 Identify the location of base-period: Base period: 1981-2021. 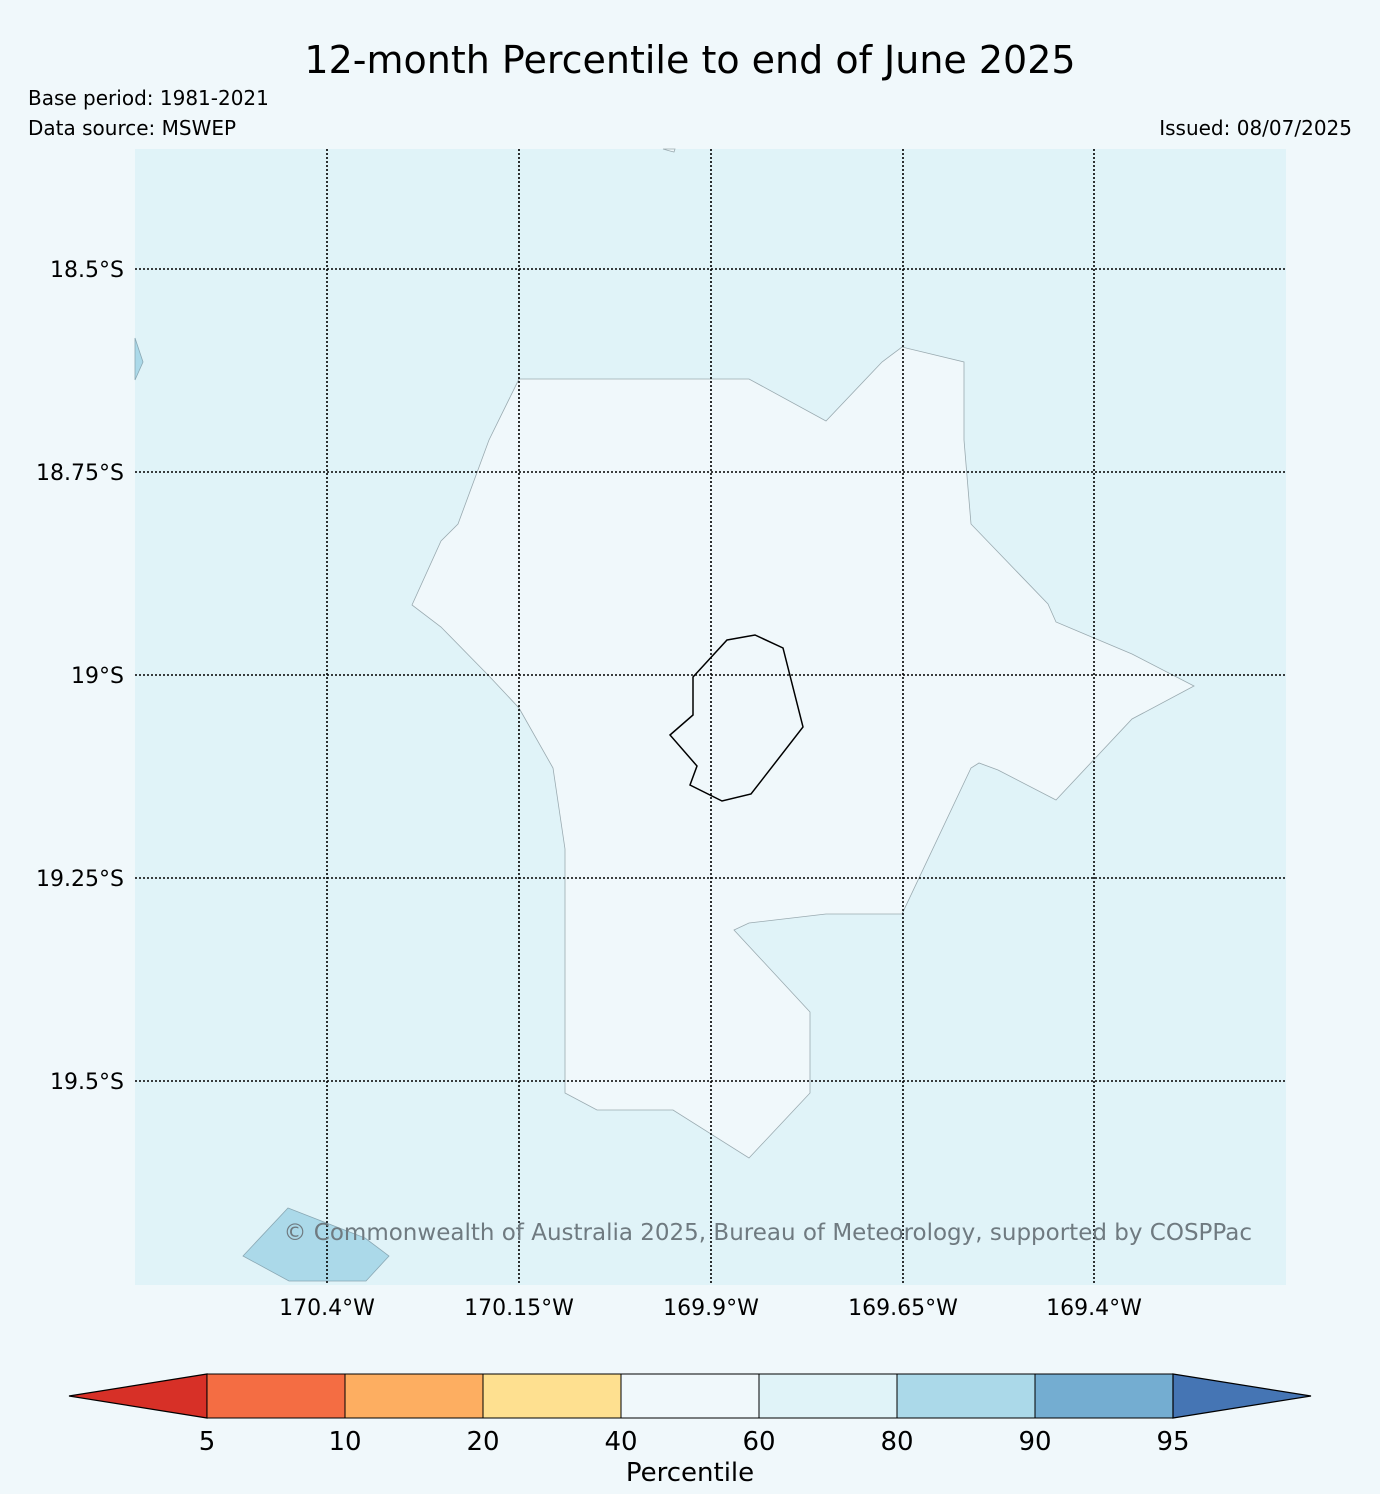
(148, 98).